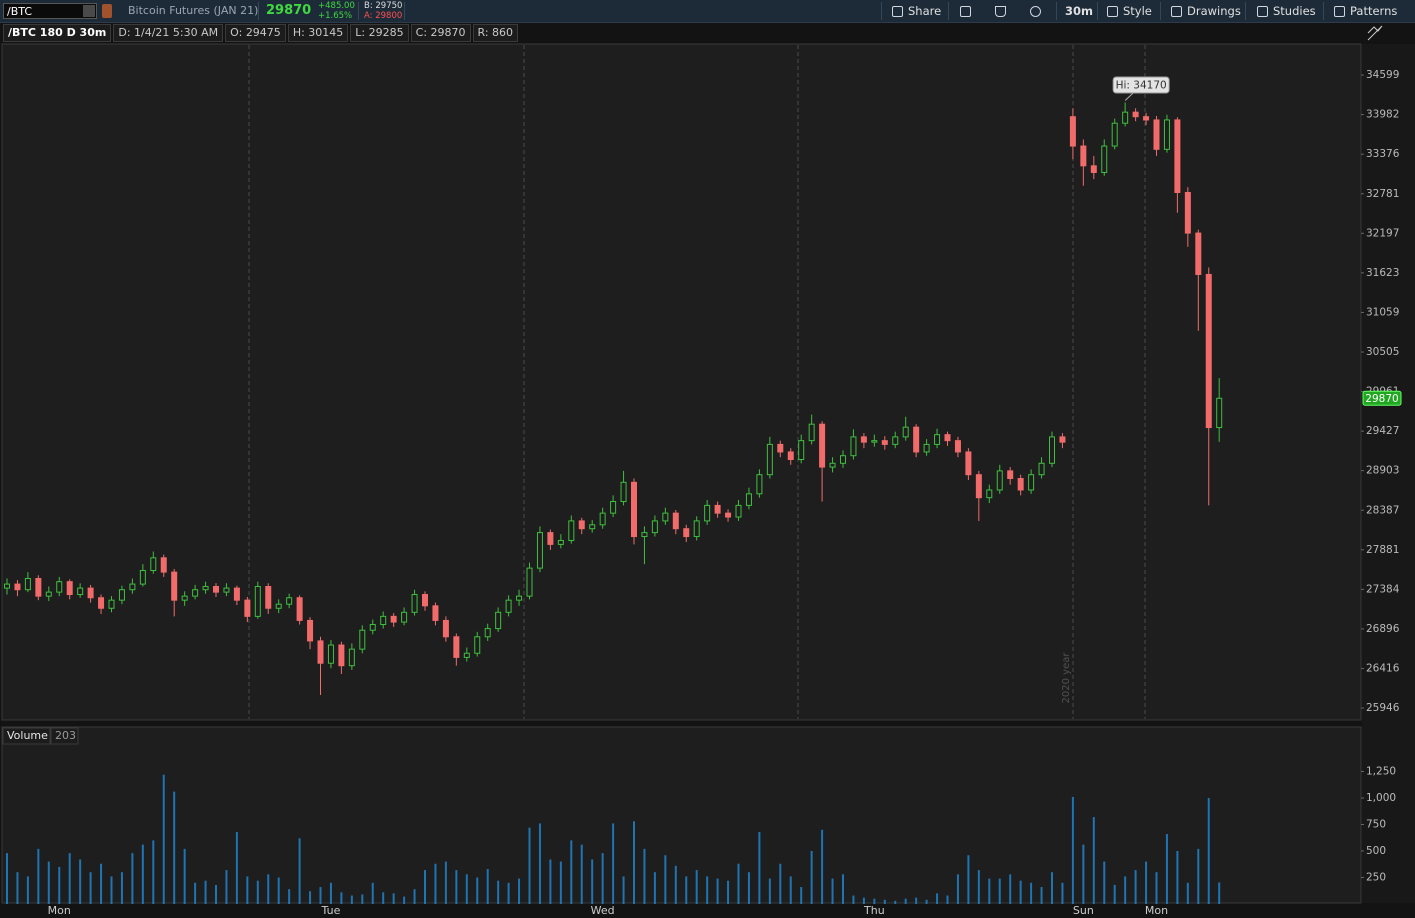 Image resolution: width=1415 pixels, height=918 pixels. What do you see at coordinates (1382, 115) in the screenshot?
I see `y-tick-label: 33982` at bounding box center [1382, 115].